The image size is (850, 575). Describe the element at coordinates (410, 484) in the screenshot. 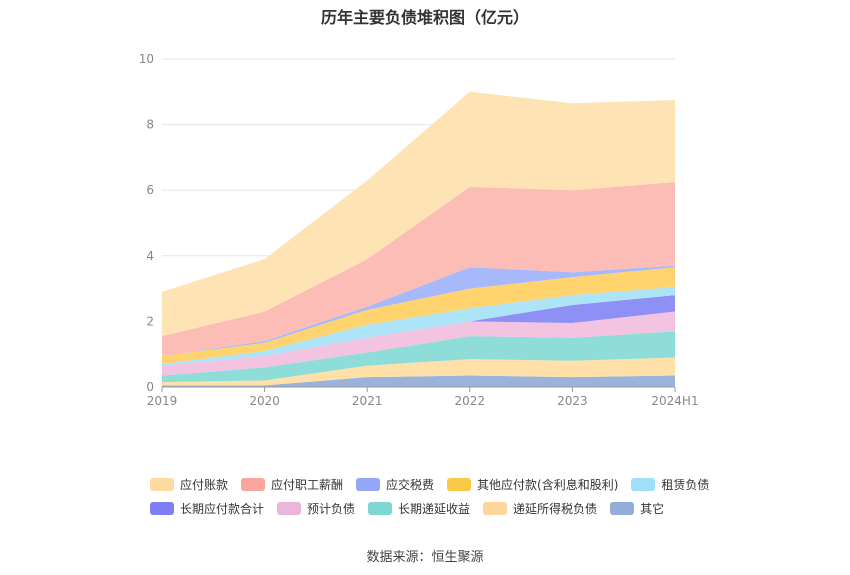

I see `legend-label: 应交税费` at that location.